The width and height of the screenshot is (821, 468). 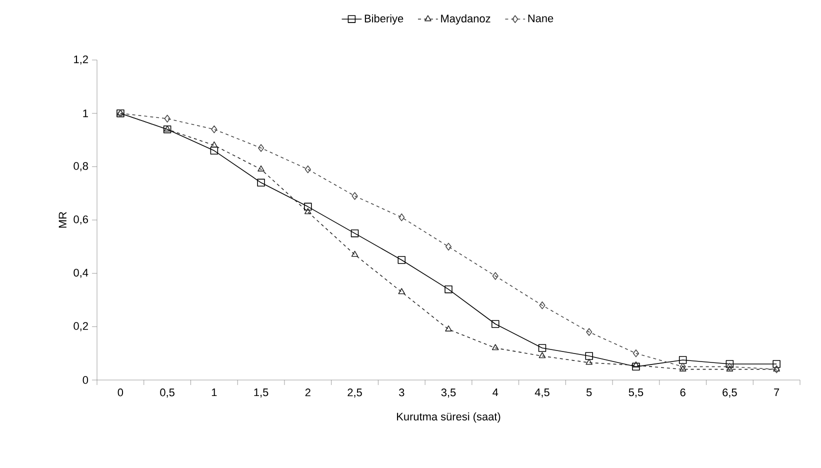 What do you see at coordinates (636, 393) in the screenshot?
I see `x-tick-label: 5,5` at bounding box center [636, 393].